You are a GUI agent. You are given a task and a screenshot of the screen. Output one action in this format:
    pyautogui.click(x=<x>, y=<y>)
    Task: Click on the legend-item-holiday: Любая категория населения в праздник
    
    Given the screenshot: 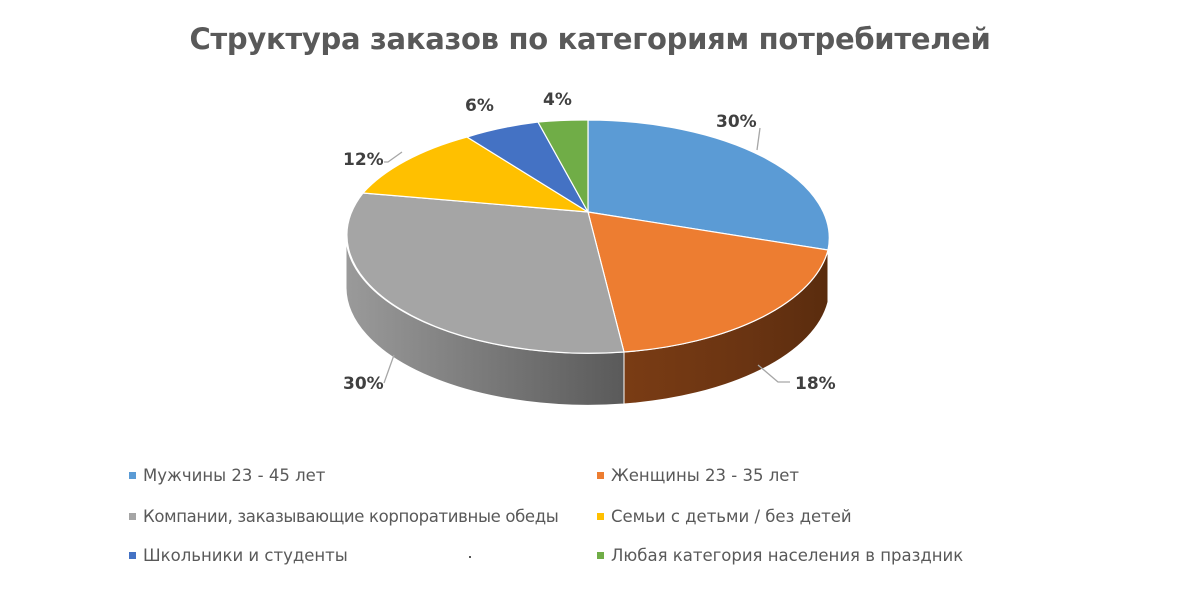 What is the action you would take?
    pyautogui.click(x=780, y=555)
    